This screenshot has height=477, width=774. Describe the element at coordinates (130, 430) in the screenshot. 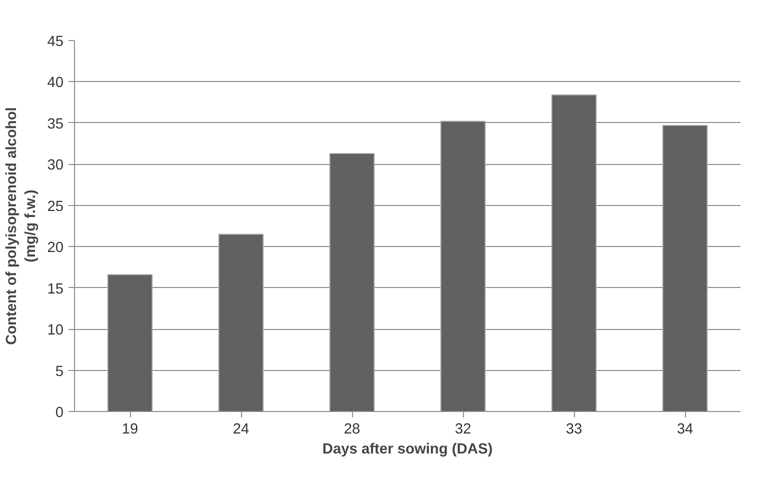

I see `x-tick-label: 19` at that location.